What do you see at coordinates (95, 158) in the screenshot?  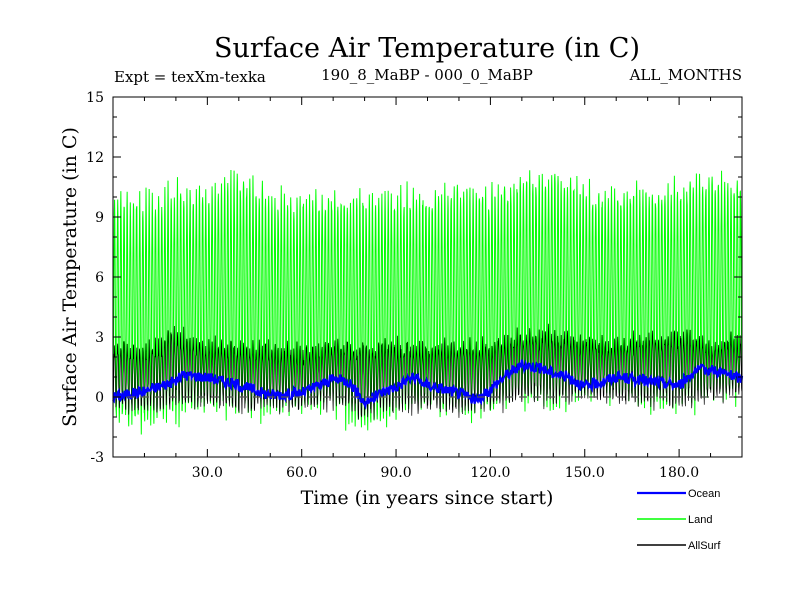 I see `y-tick-label: 12` at bounding box center [95, 158].